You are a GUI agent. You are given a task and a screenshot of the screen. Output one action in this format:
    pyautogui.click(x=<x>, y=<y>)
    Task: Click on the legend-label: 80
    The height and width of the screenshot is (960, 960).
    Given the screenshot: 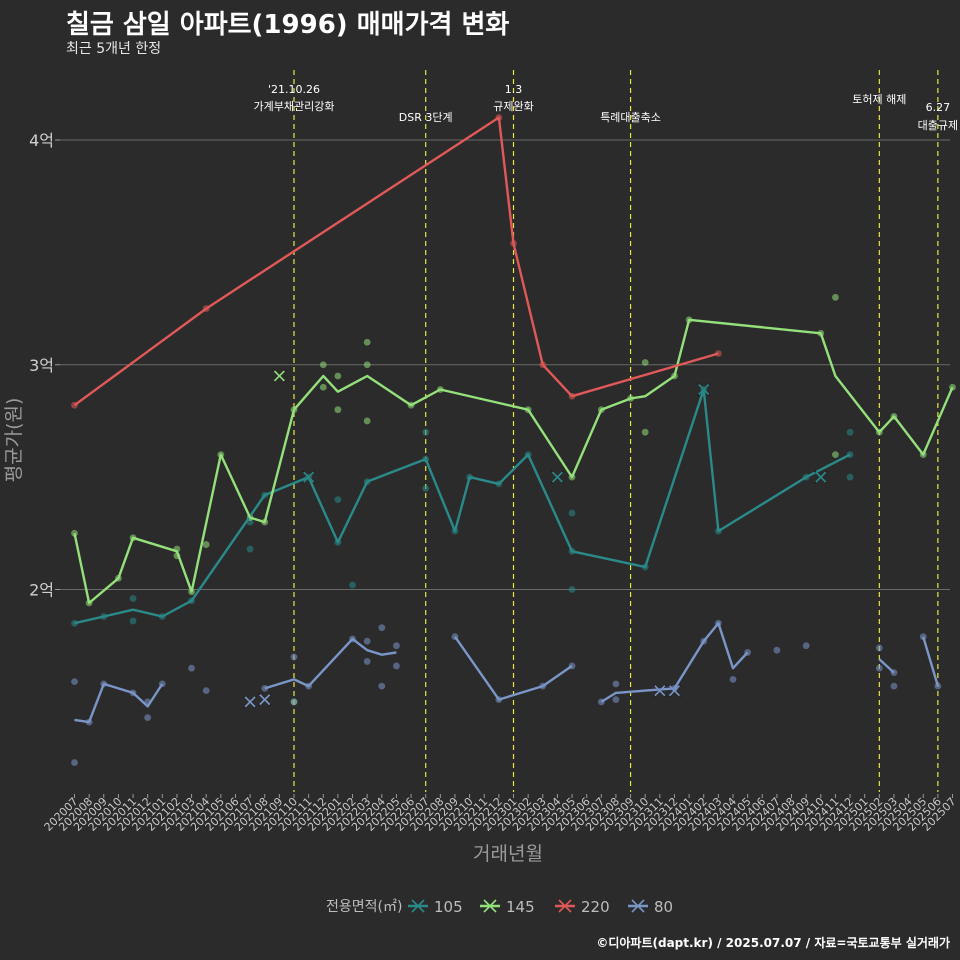 What is the action you would take?
    pyautogui.click(x=663, y=907)
    